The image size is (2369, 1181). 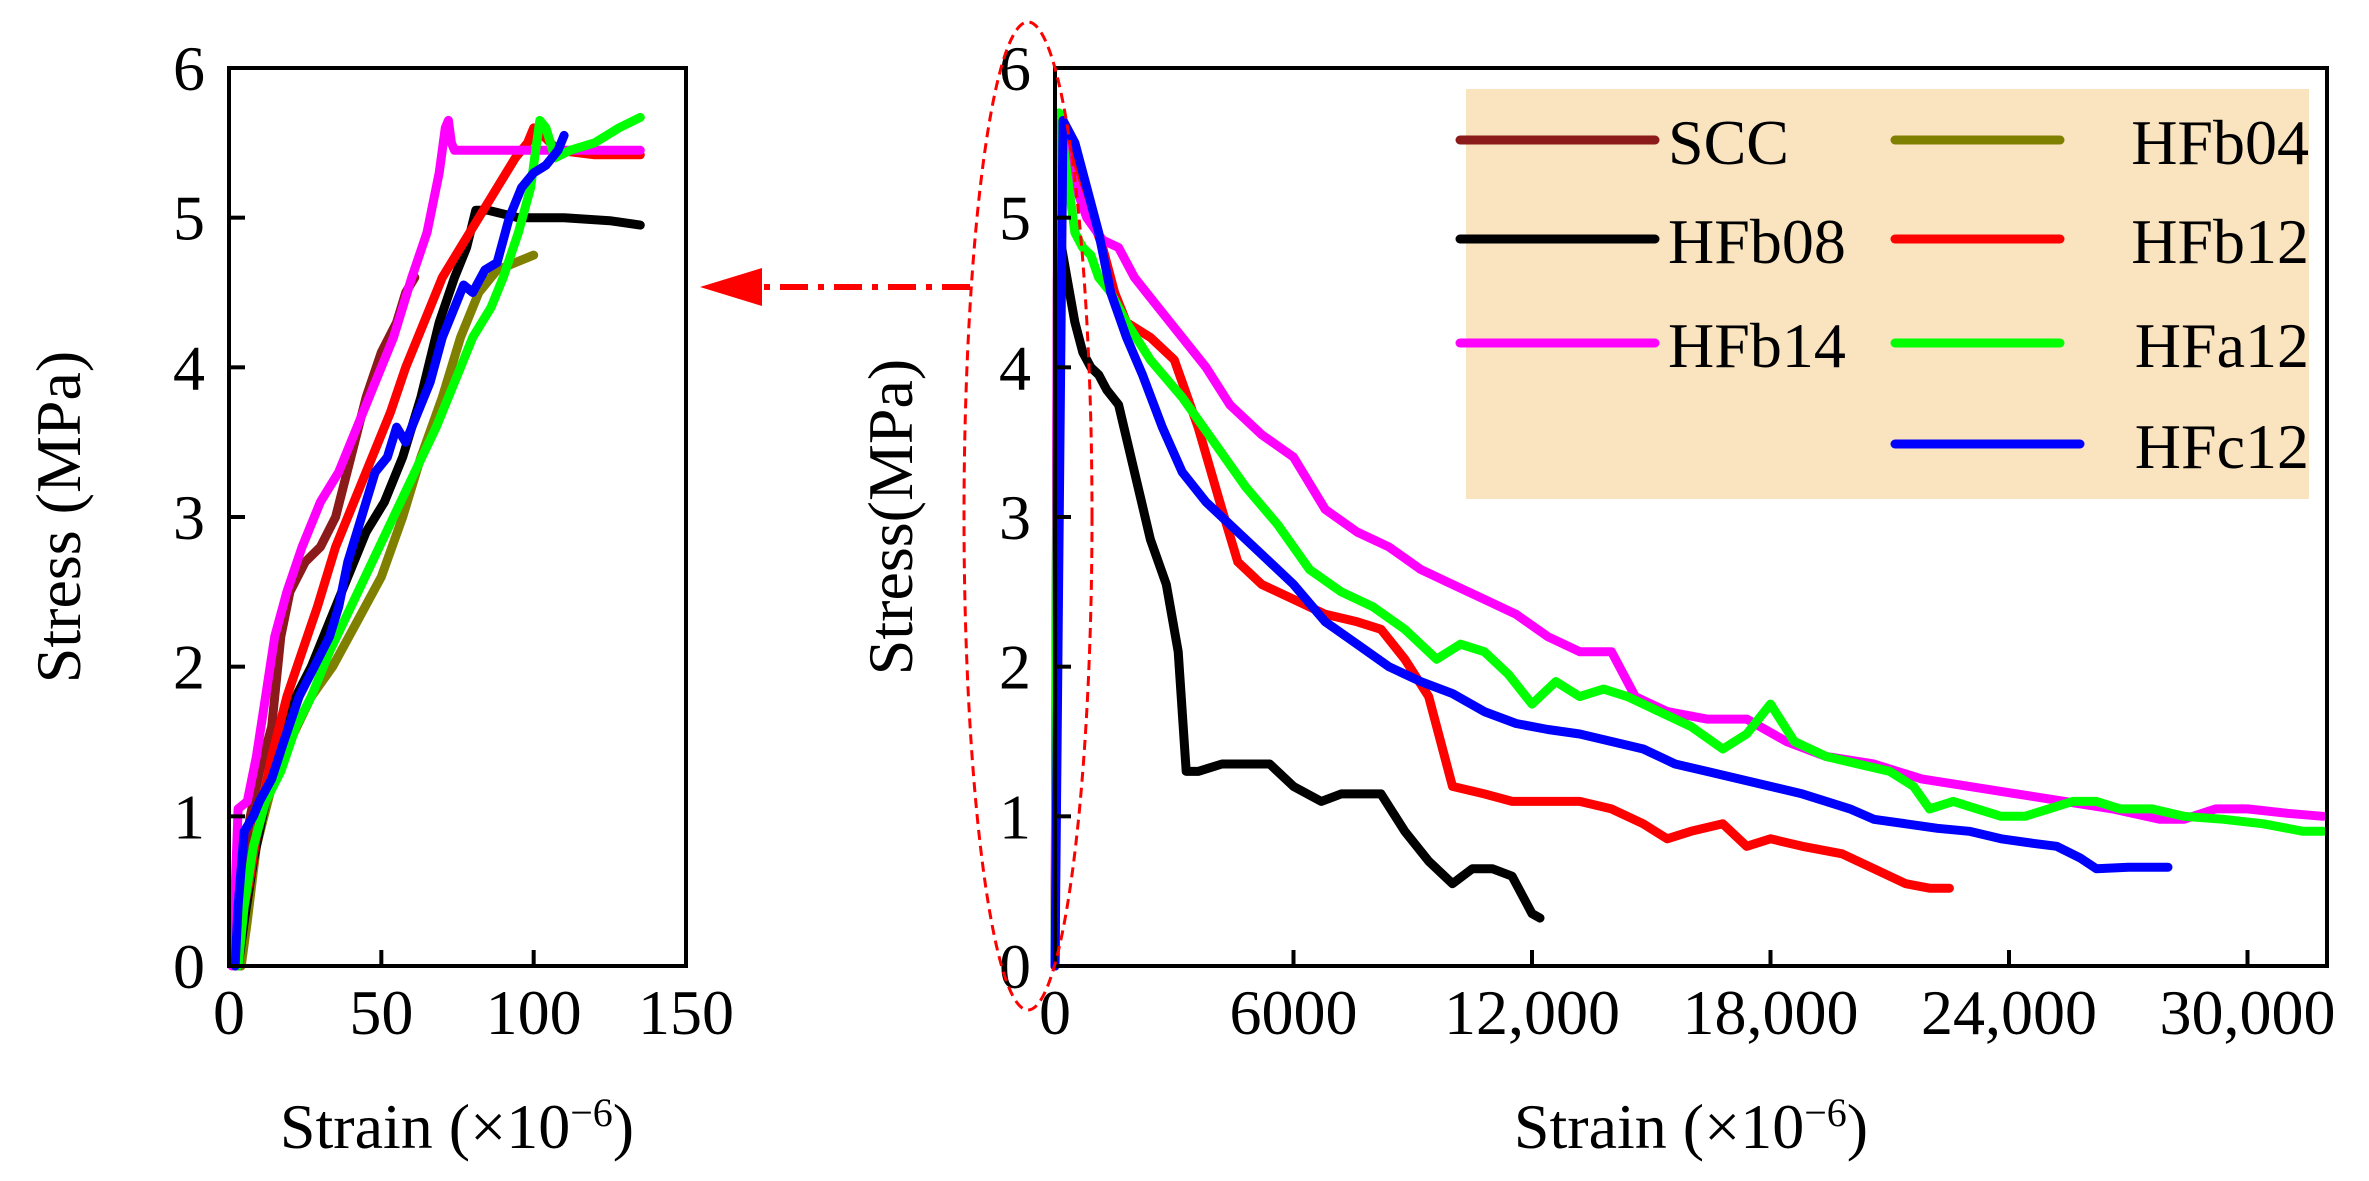 I want to click on left-x-ticks: 0 50 100 150, so click(x=473, y=999).